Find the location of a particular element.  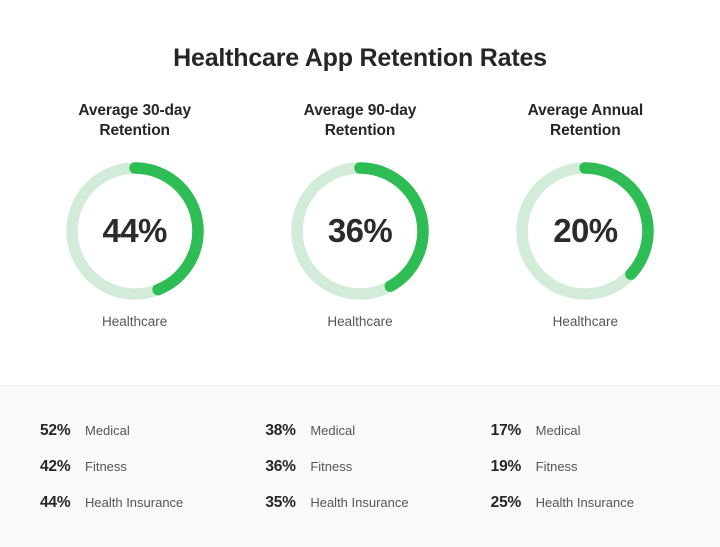

donut-value-label: 36% is located at coordinates (360, 230).